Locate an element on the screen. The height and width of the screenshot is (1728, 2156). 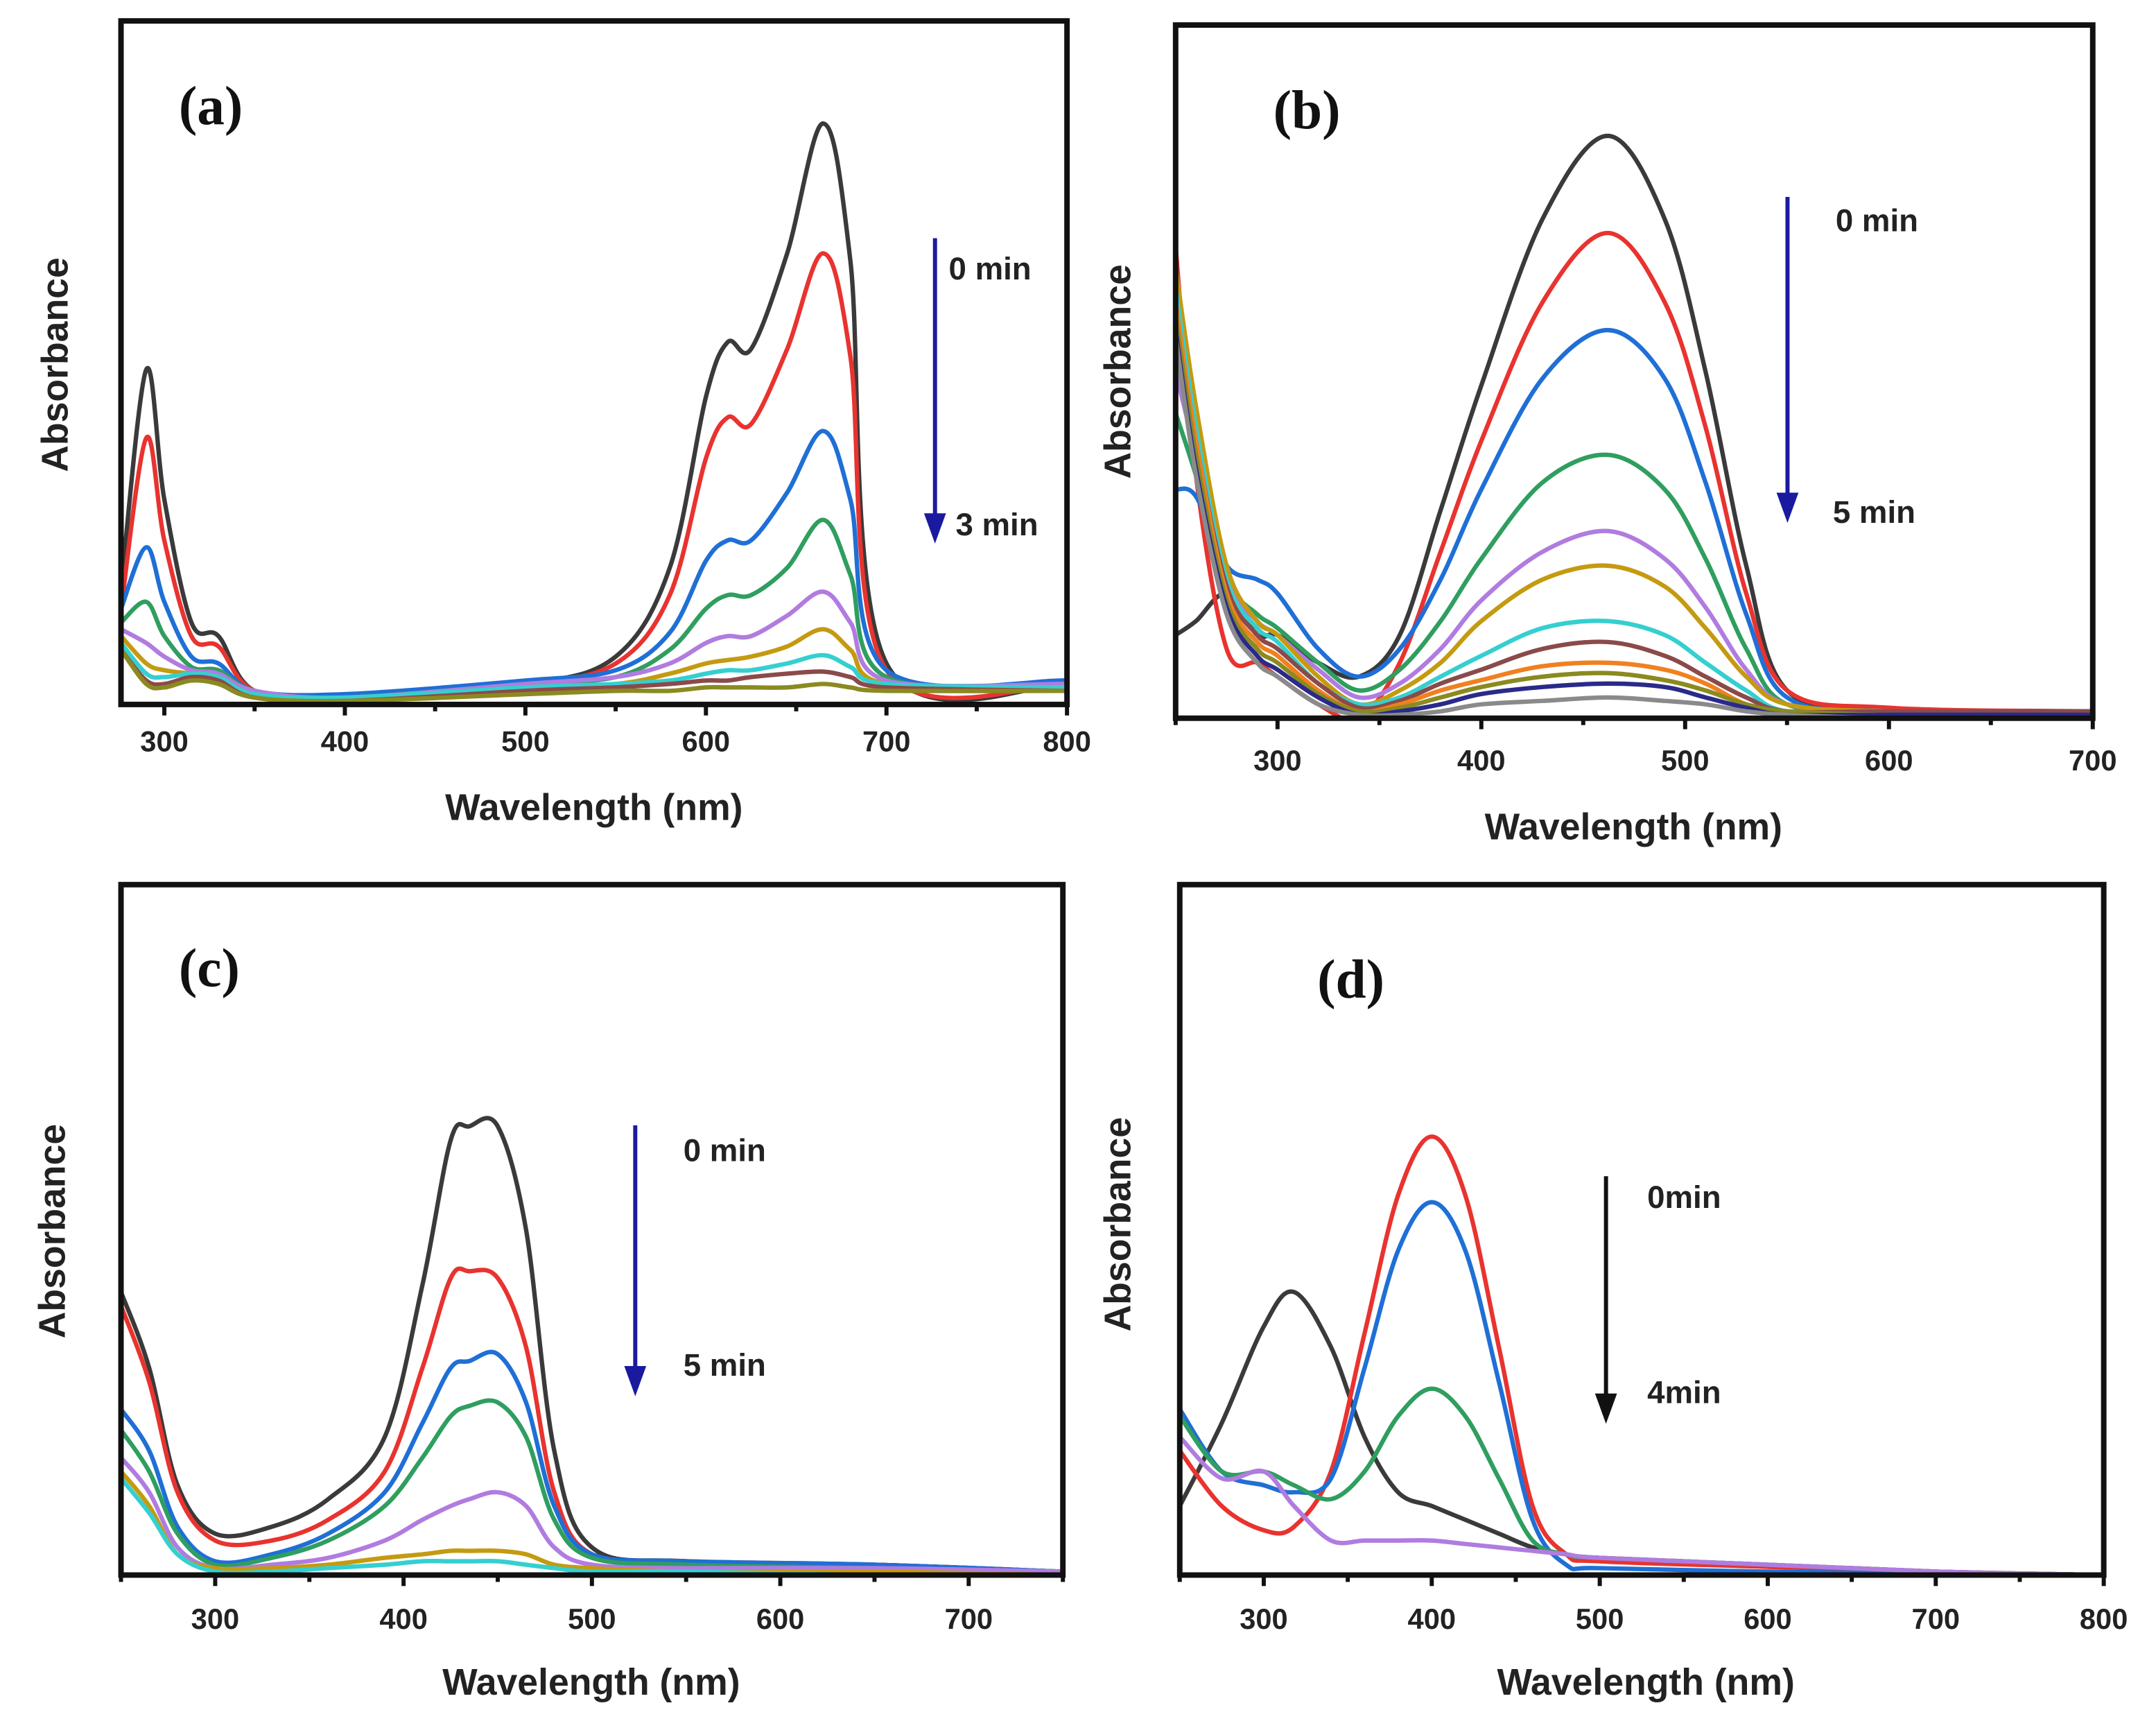
series-line-0min is located at coordinates (1641, 1354).